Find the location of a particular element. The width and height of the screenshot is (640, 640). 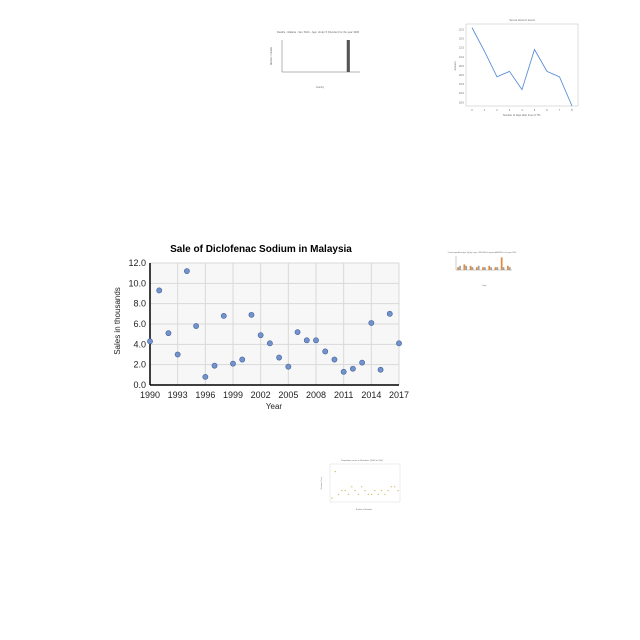

chart-title: Some kind of trend is located at coordinates (522, 20).